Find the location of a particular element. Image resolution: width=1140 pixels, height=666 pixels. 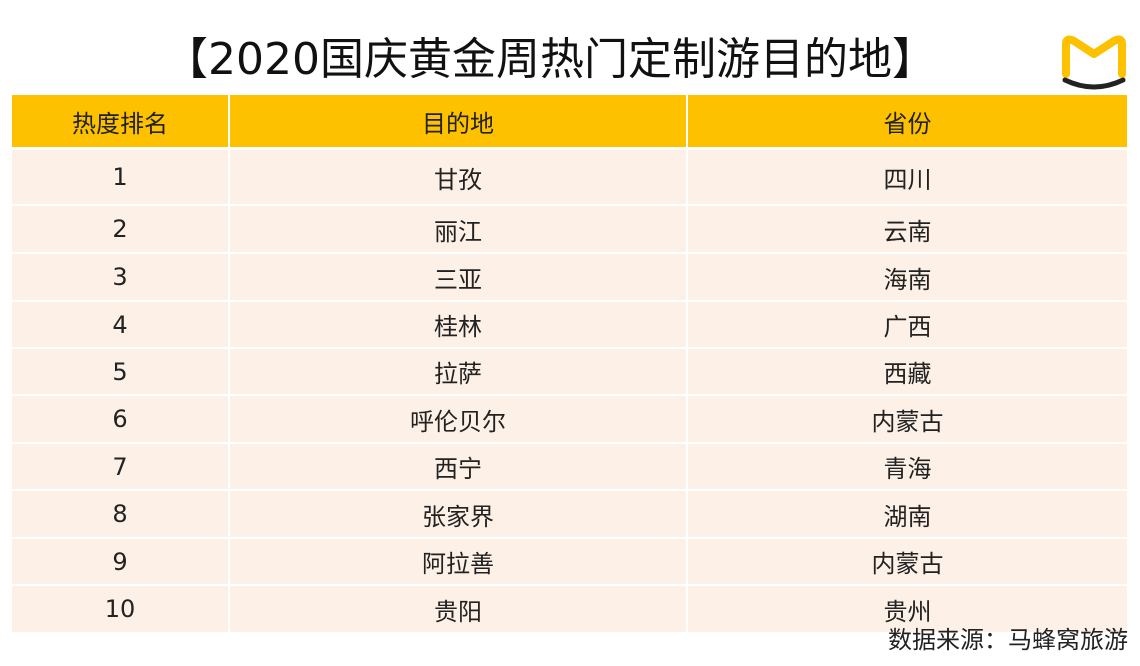

province-cell: 西藏 is located at coordinates (907, 370).